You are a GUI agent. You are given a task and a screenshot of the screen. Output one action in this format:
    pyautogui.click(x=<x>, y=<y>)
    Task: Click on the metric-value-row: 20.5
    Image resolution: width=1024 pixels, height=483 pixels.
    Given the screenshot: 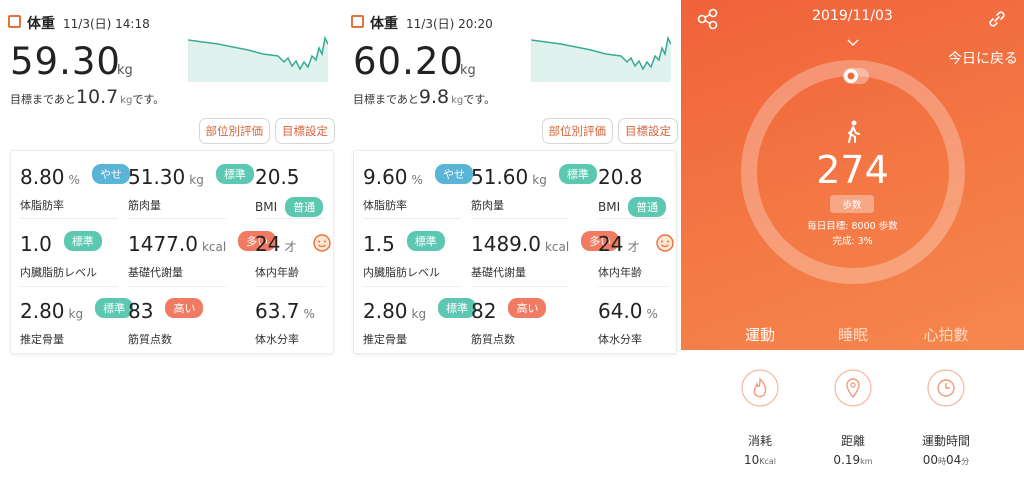 What is the action you would take?
    pyautogui.click(x=277, y=177)
    